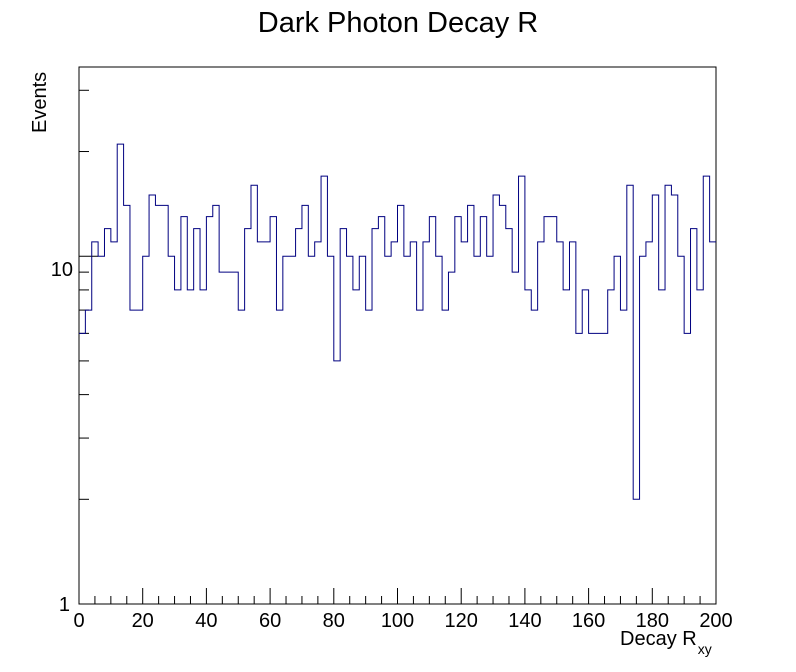 The height and width of the screenshot is (672, 796). I want to click on x-tick-label: 60, so click(270, 621).